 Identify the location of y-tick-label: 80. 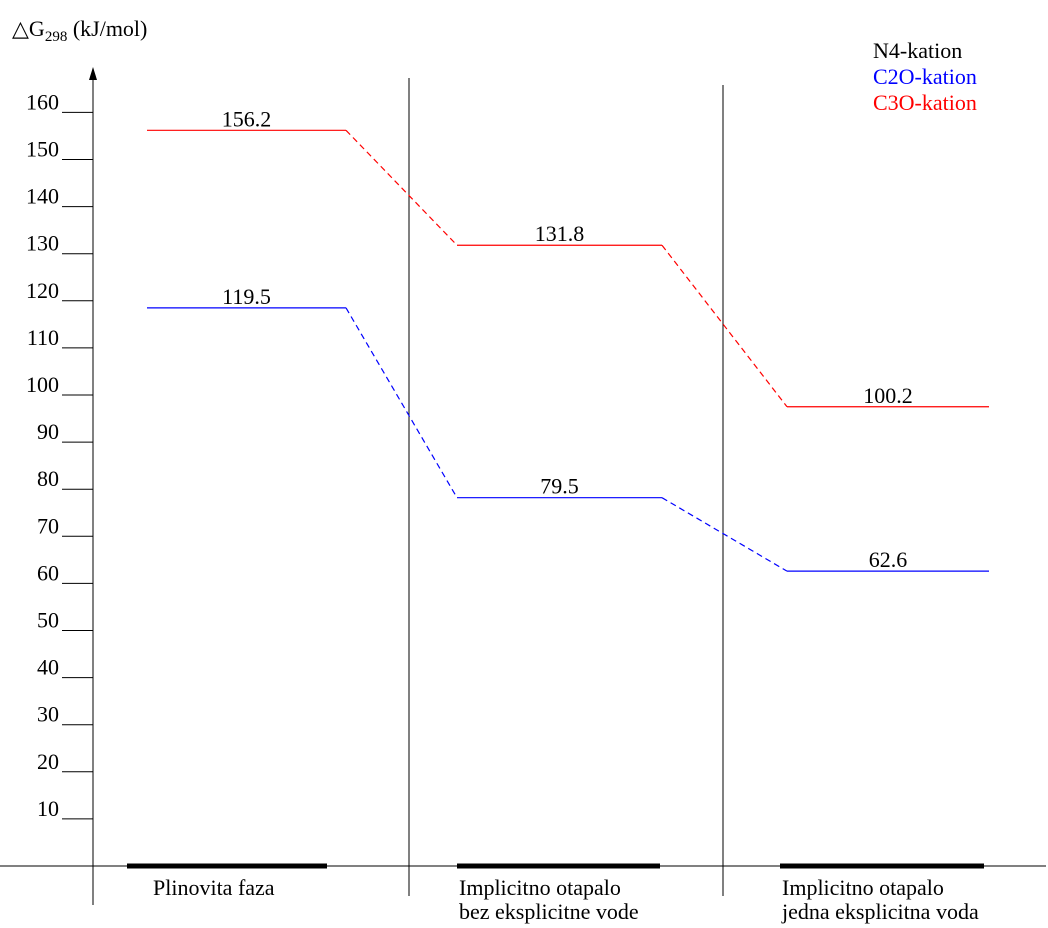
(48, 478).